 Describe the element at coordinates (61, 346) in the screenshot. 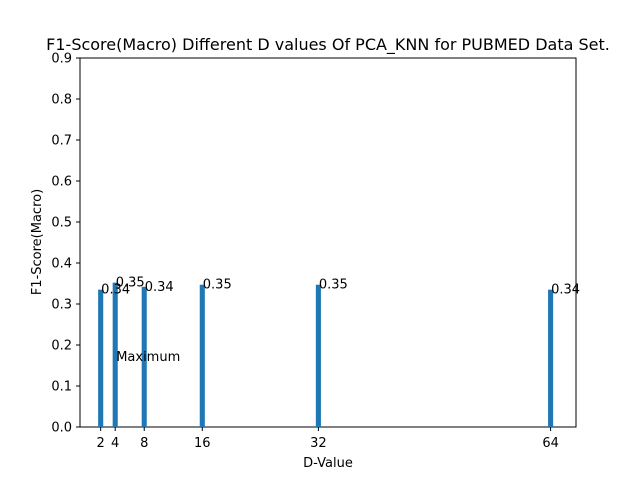

I see `y-tick-label: 0.2` at that location.